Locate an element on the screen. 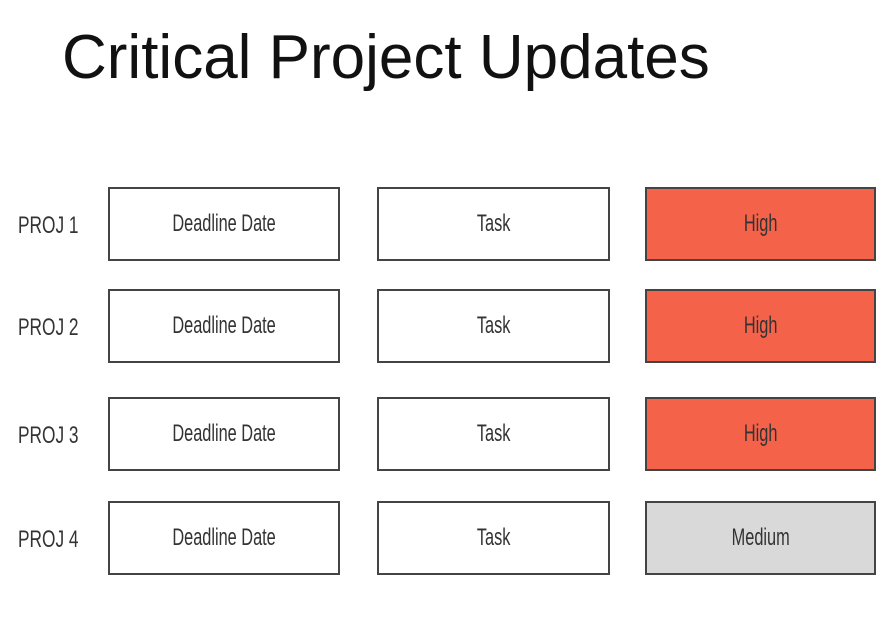  priority-cell: Medium is located at coordinates (760, 538).